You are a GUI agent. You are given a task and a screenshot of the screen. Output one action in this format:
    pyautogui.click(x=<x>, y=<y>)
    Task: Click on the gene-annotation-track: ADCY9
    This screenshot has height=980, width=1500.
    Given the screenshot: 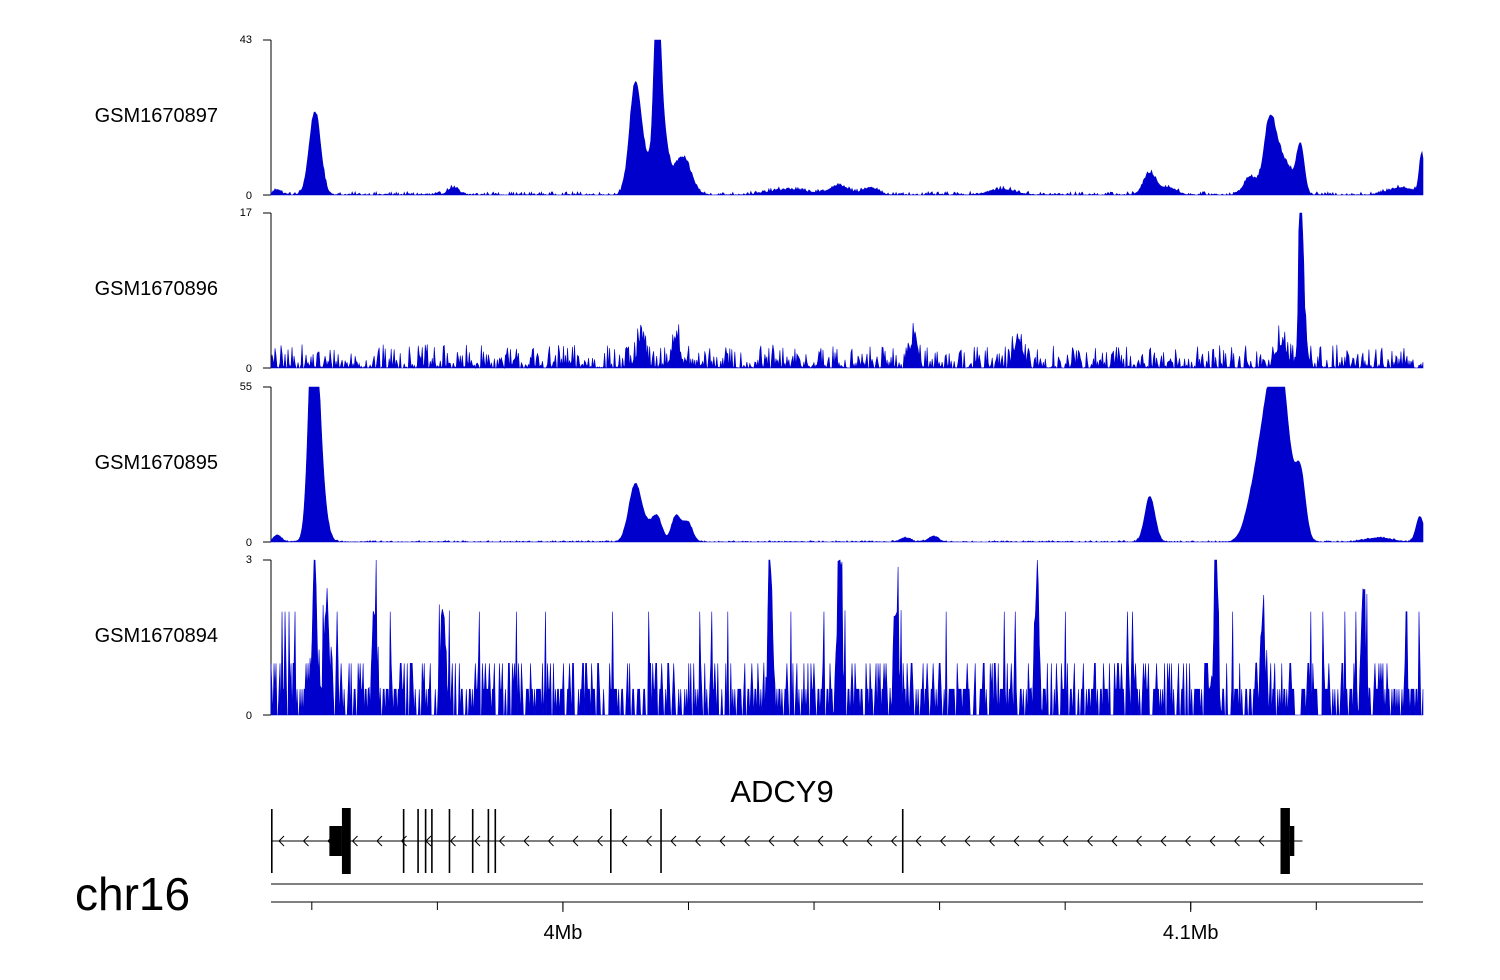 What is the action you would take?
    pyautogui.click(x=787, y=824)
    